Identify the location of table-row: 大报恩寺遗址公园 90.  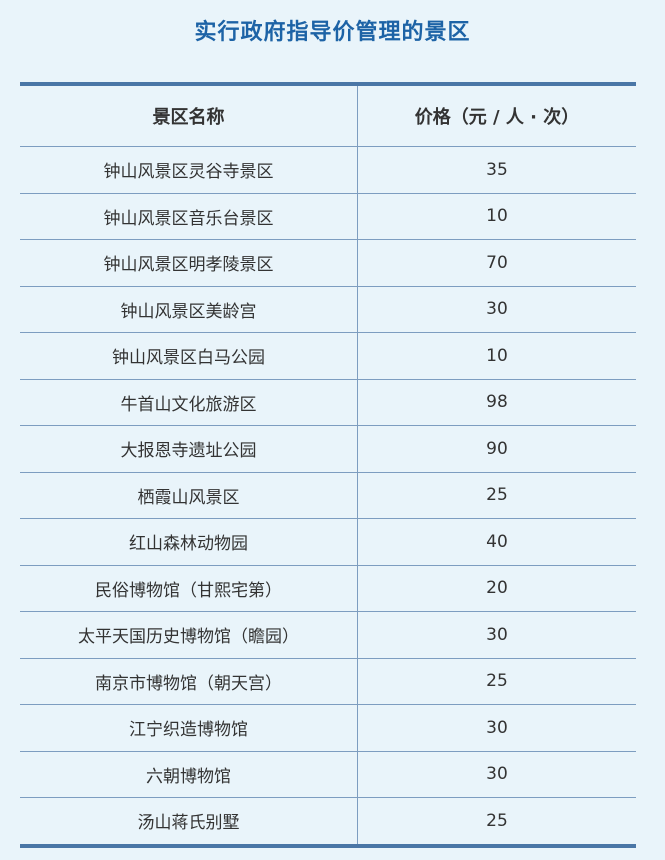
(328, 449).